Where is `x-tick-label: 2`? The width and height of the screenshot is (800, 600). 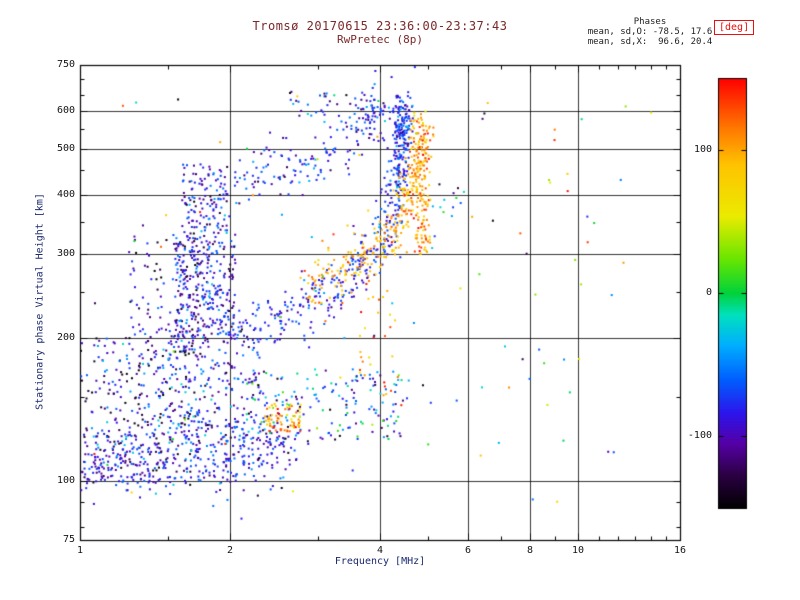
x-tick-label: 2 is located at coordinates (230, 550).